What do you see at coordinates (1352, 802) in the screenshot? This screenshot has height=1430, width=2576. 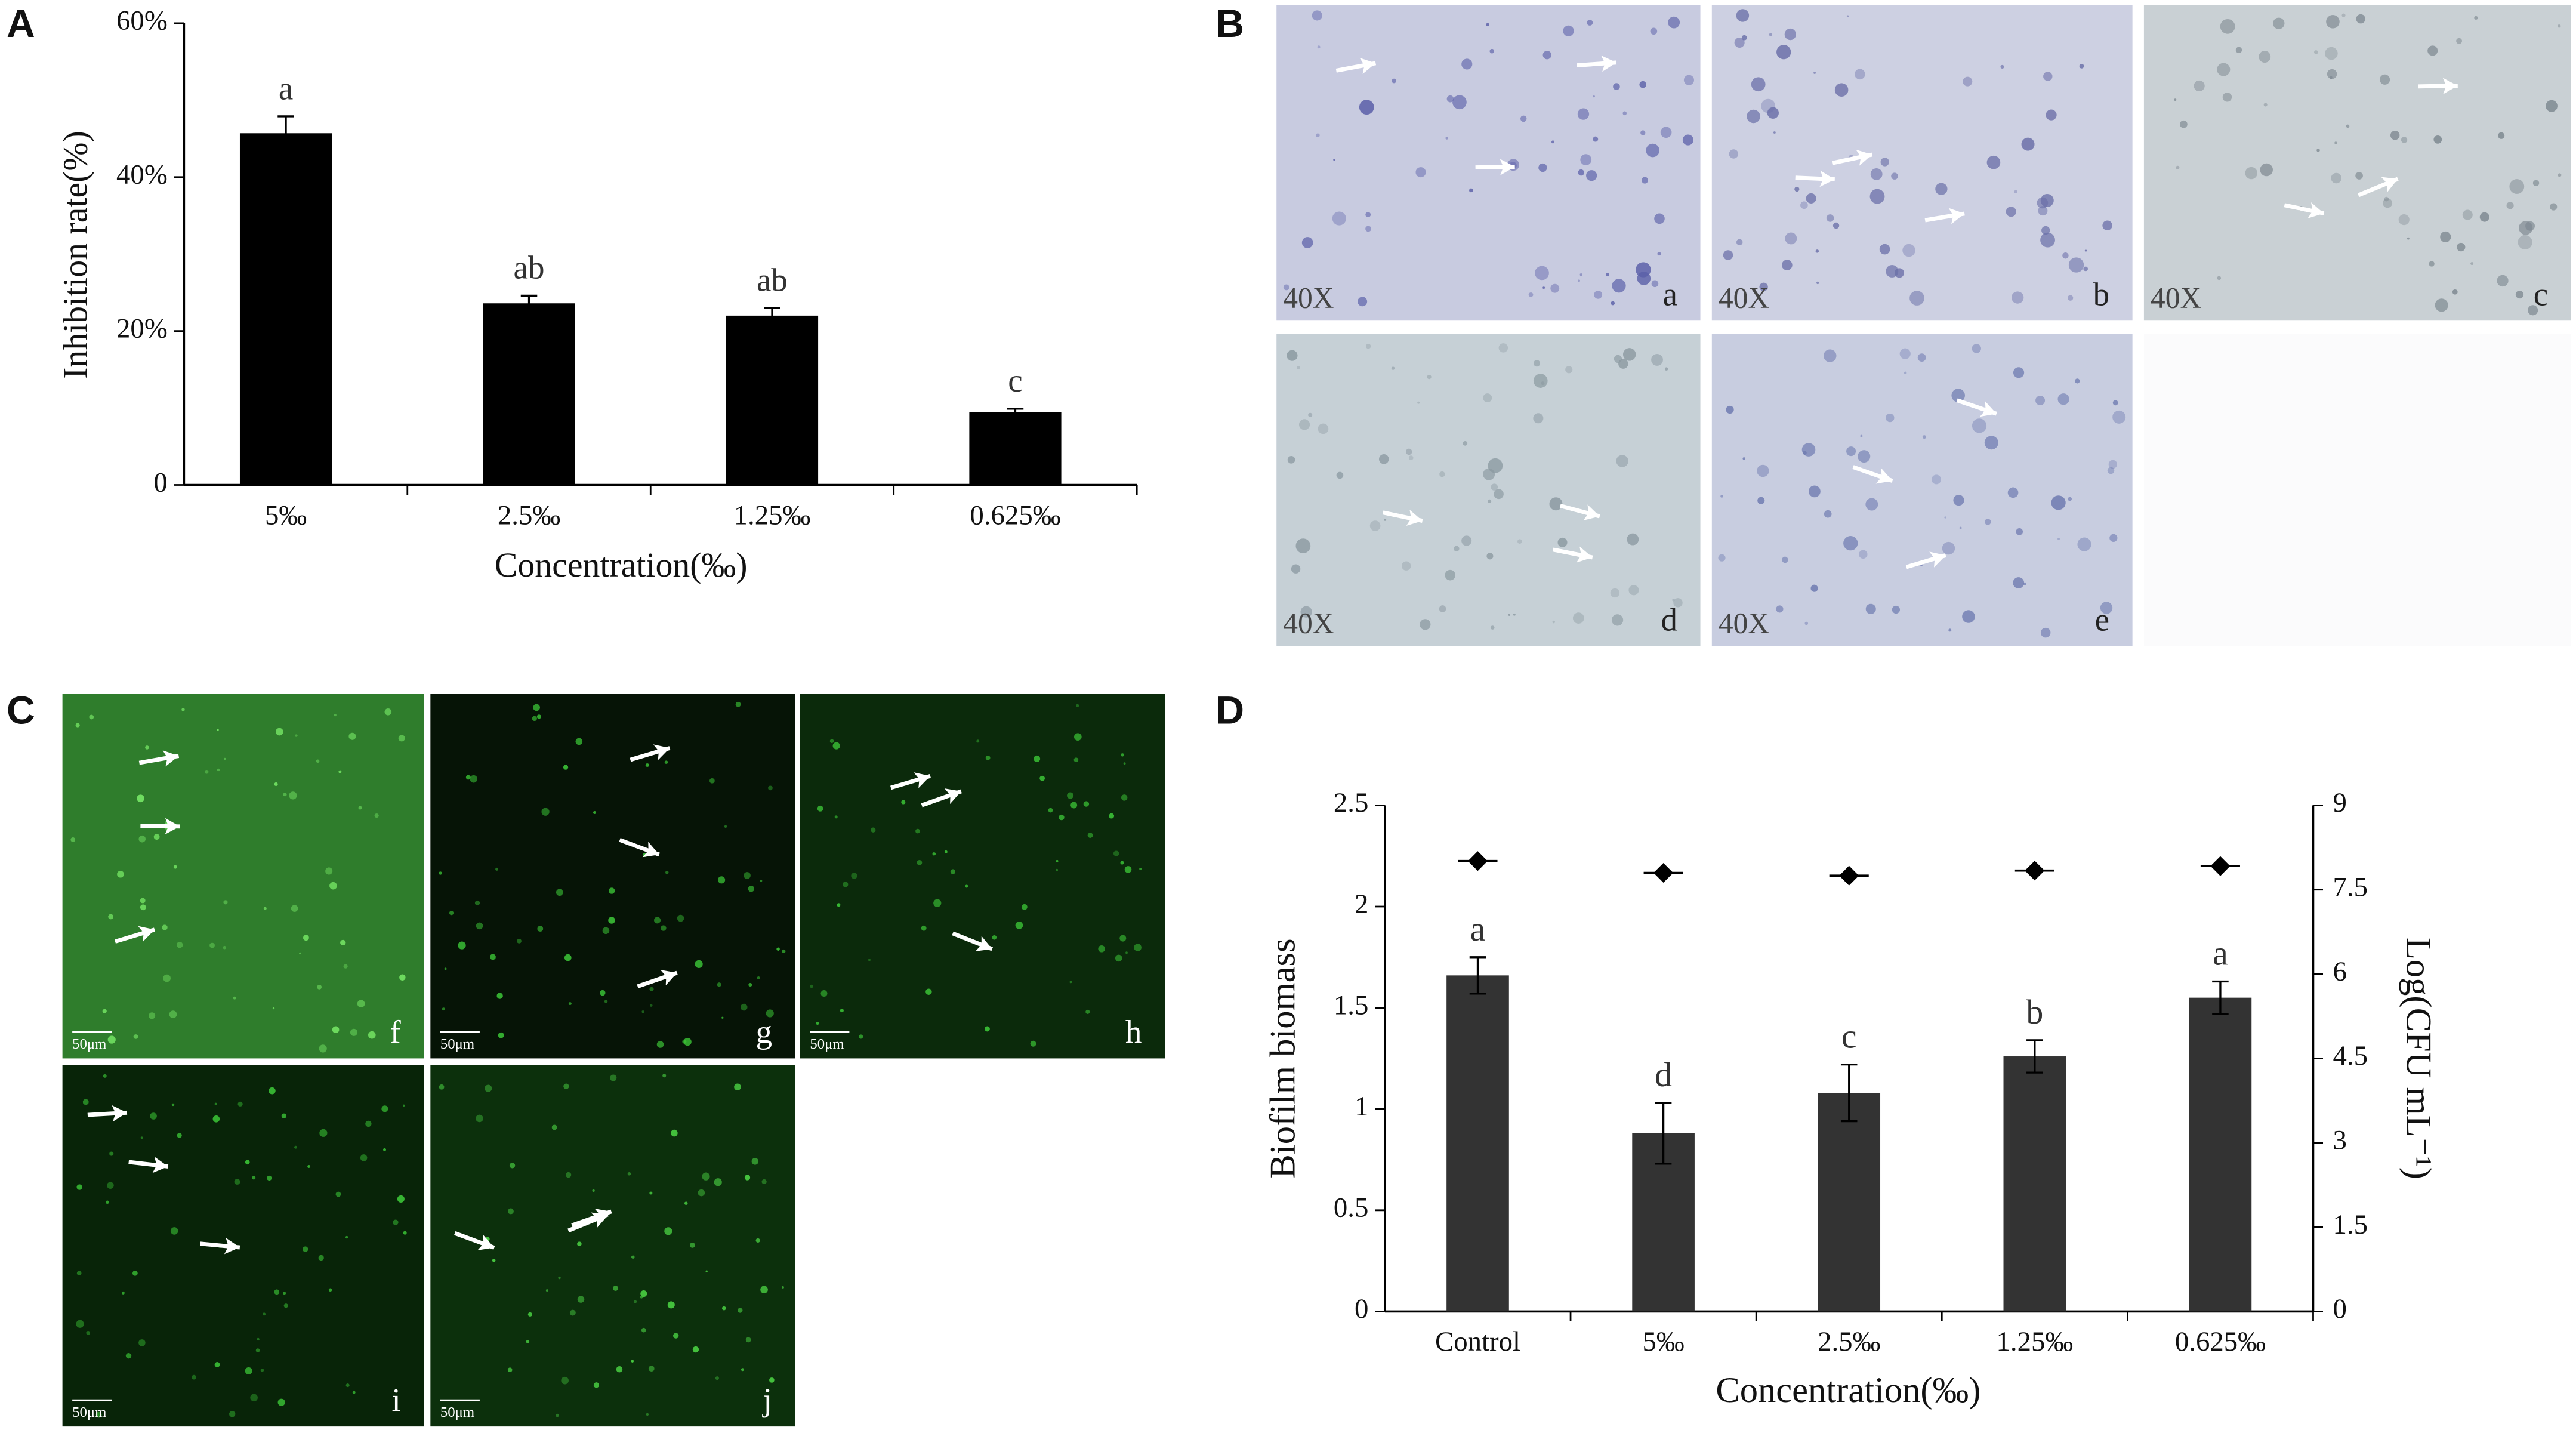 I see `y-tick-label: 2.5` at bounding box center [1352, 802].